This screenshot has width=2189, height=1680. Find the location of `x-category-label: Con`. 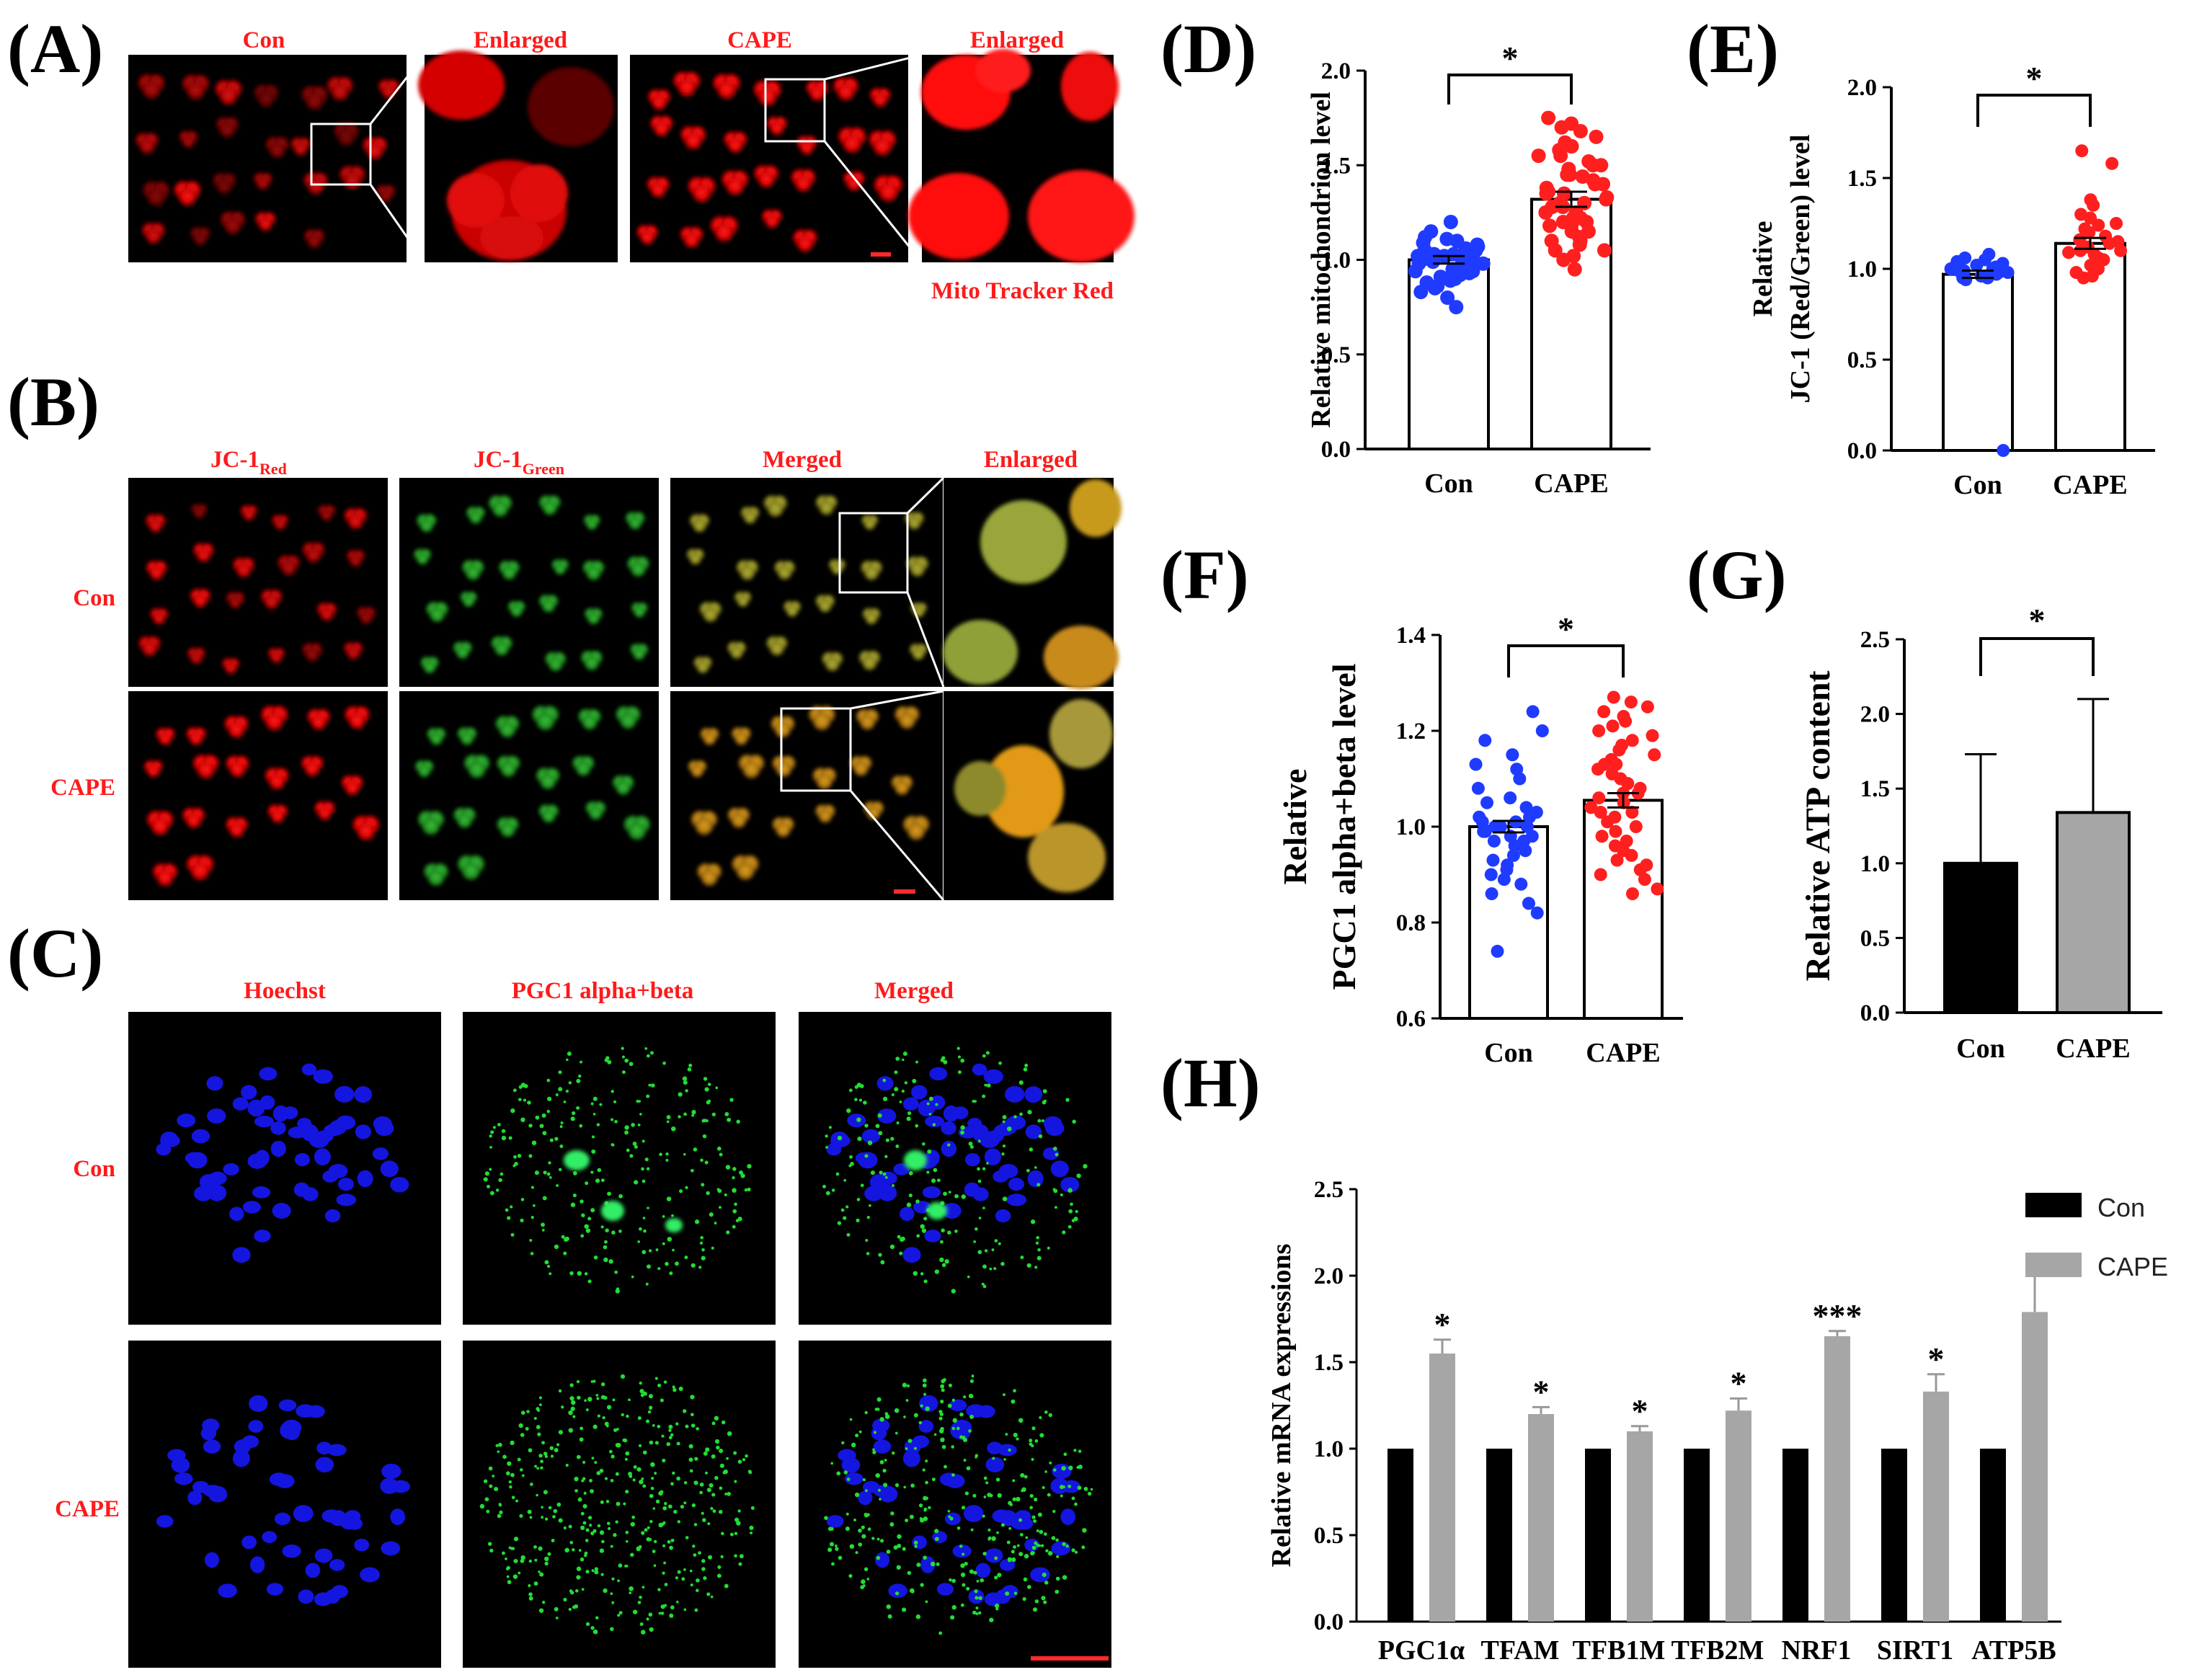

x-category-label: Con is located at coordinates (1977, 485).